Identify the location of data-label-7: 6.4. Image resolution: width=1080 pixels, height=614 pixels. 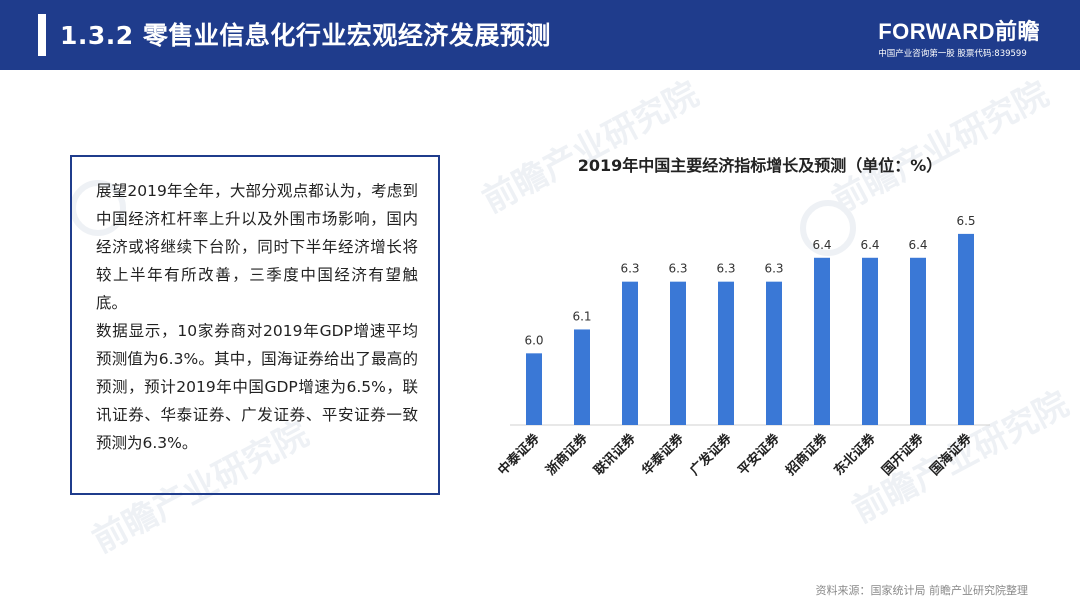
(821, 245).